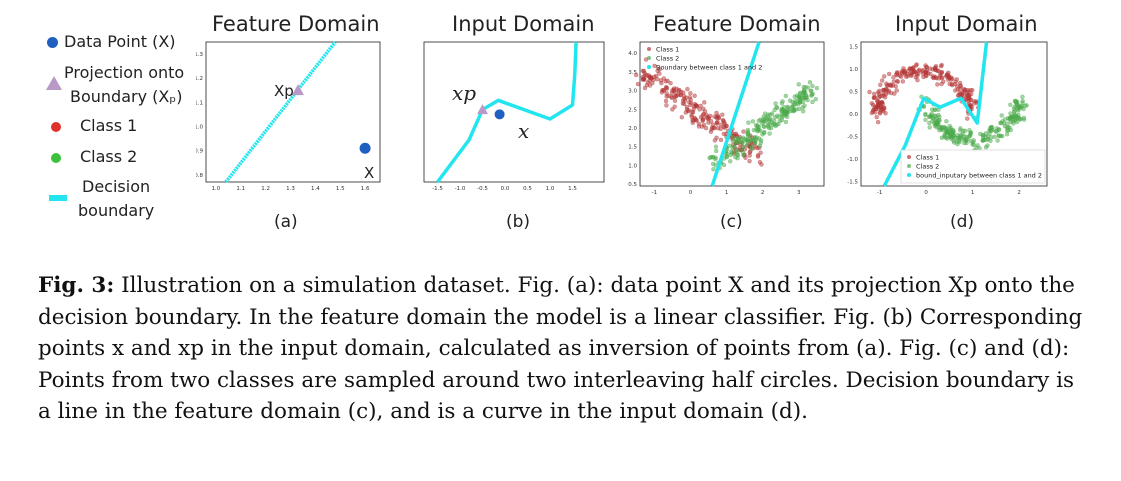 This screenshot has width=1121, height=481. I want to click on panel-a-xp-label: Xp, so click(284, 91).